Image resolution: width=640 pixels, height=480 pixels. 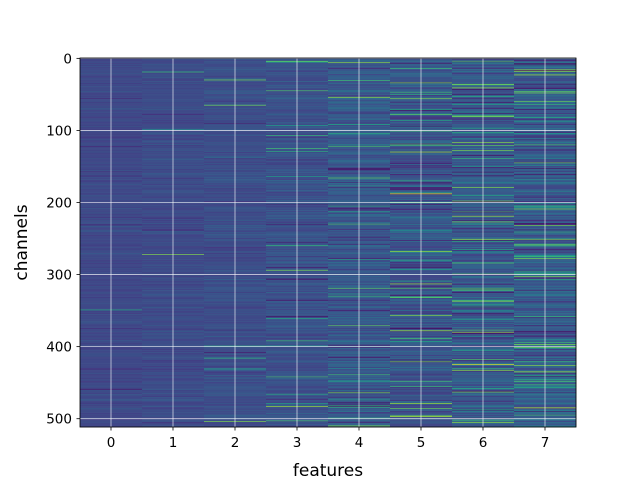 What do you see at coordinates (328, 470) in the screenshot?
I see `x-axis-label: features` at bounding box center [328, 470].